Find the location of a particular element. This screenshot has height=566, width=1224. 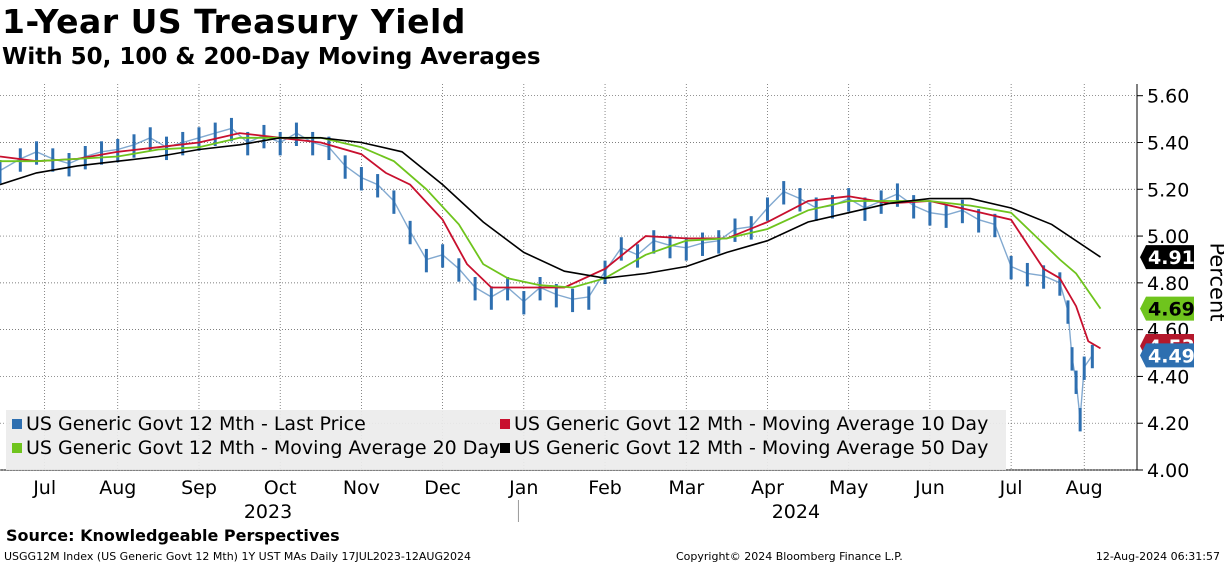

y-tick-label: 5.20 is located at coordinates (1168, 190).